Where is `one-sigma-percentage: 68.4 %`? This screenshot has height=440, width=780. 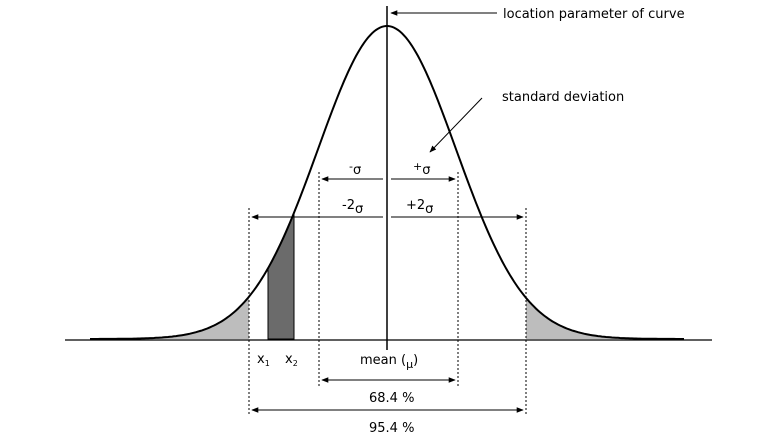 one-sigma-percentage: 68.4 % is located at coordinates (391, 398).